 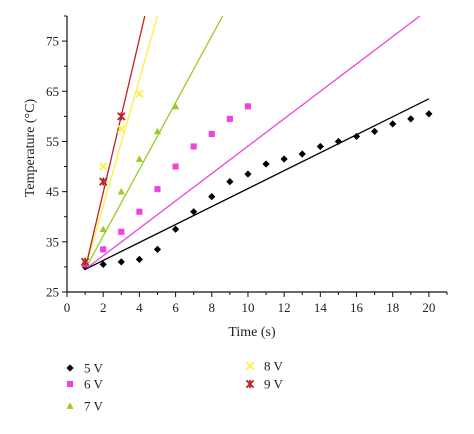 What do you see at coordinates (52, 241) in the screenshot?
I see `y-tick-label: 35` at bounding box center [52, 241].